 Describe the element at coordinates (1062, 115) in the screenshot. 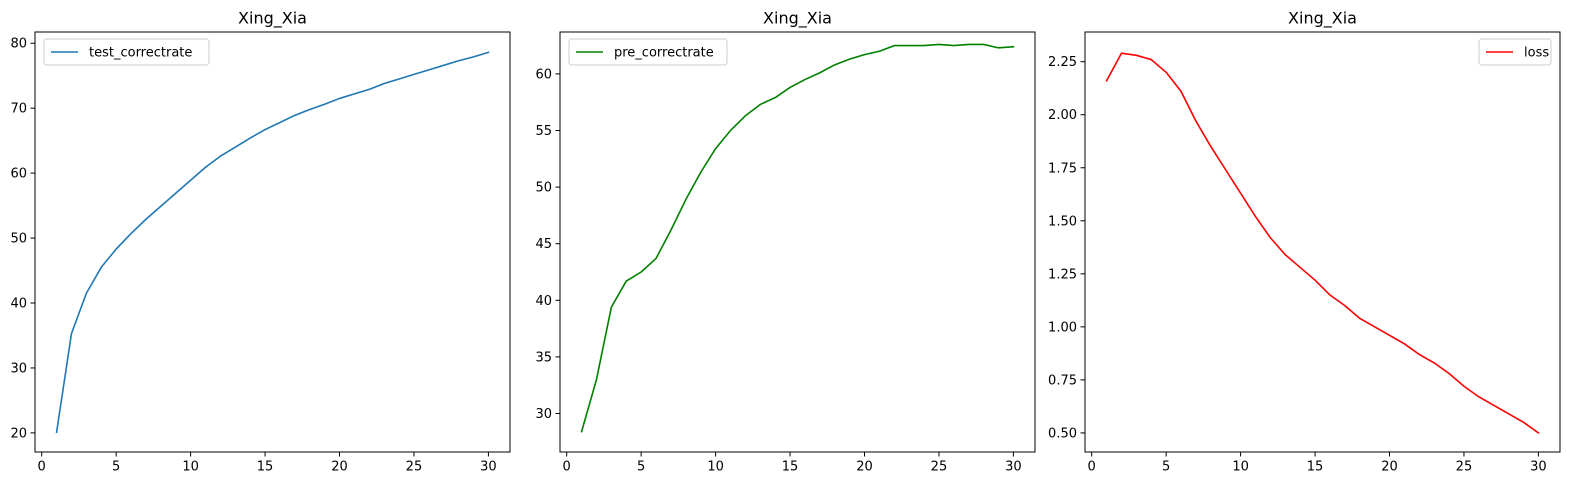

I see `y-tick-label: 2.00` at that location.